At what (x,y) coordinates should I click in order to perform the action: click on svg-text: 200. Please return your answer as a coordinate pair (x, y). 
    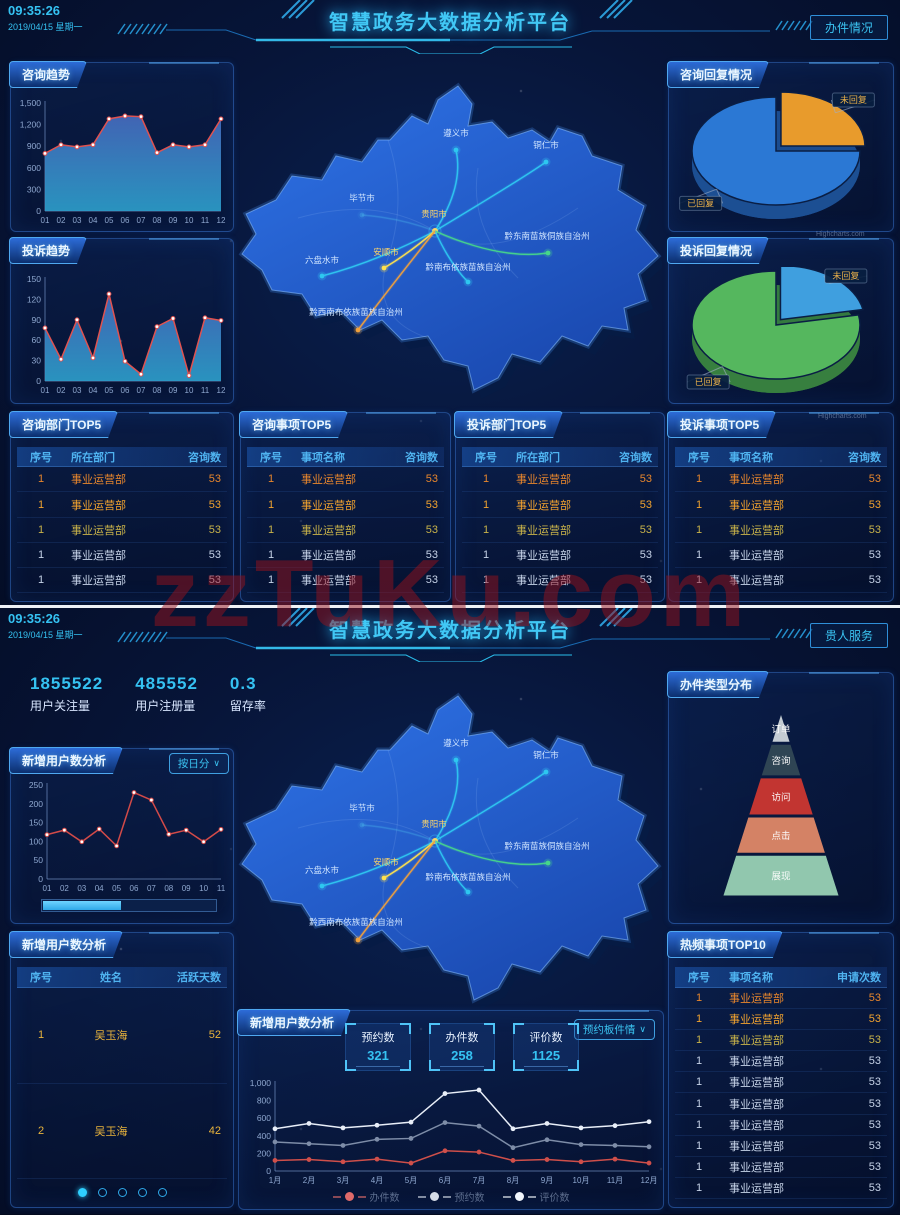
    Looking at the image, I should click on (36, 804).